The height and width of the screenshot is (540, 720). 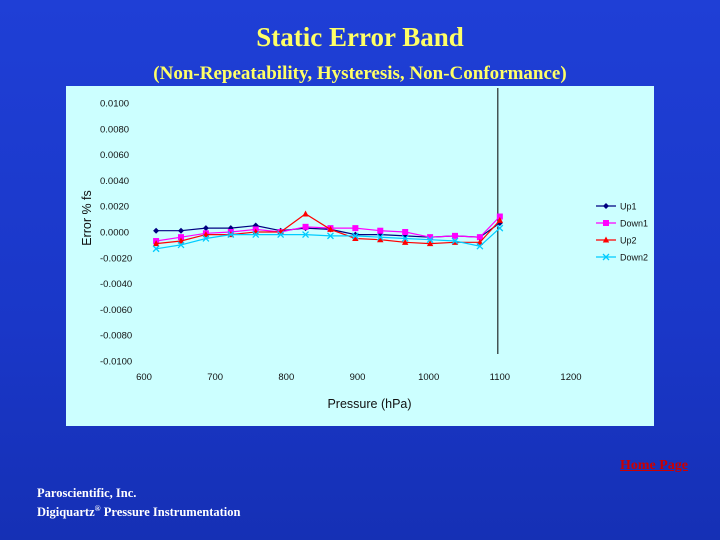 I want to click on legend-marker-up2, so click(x=606, y=239).